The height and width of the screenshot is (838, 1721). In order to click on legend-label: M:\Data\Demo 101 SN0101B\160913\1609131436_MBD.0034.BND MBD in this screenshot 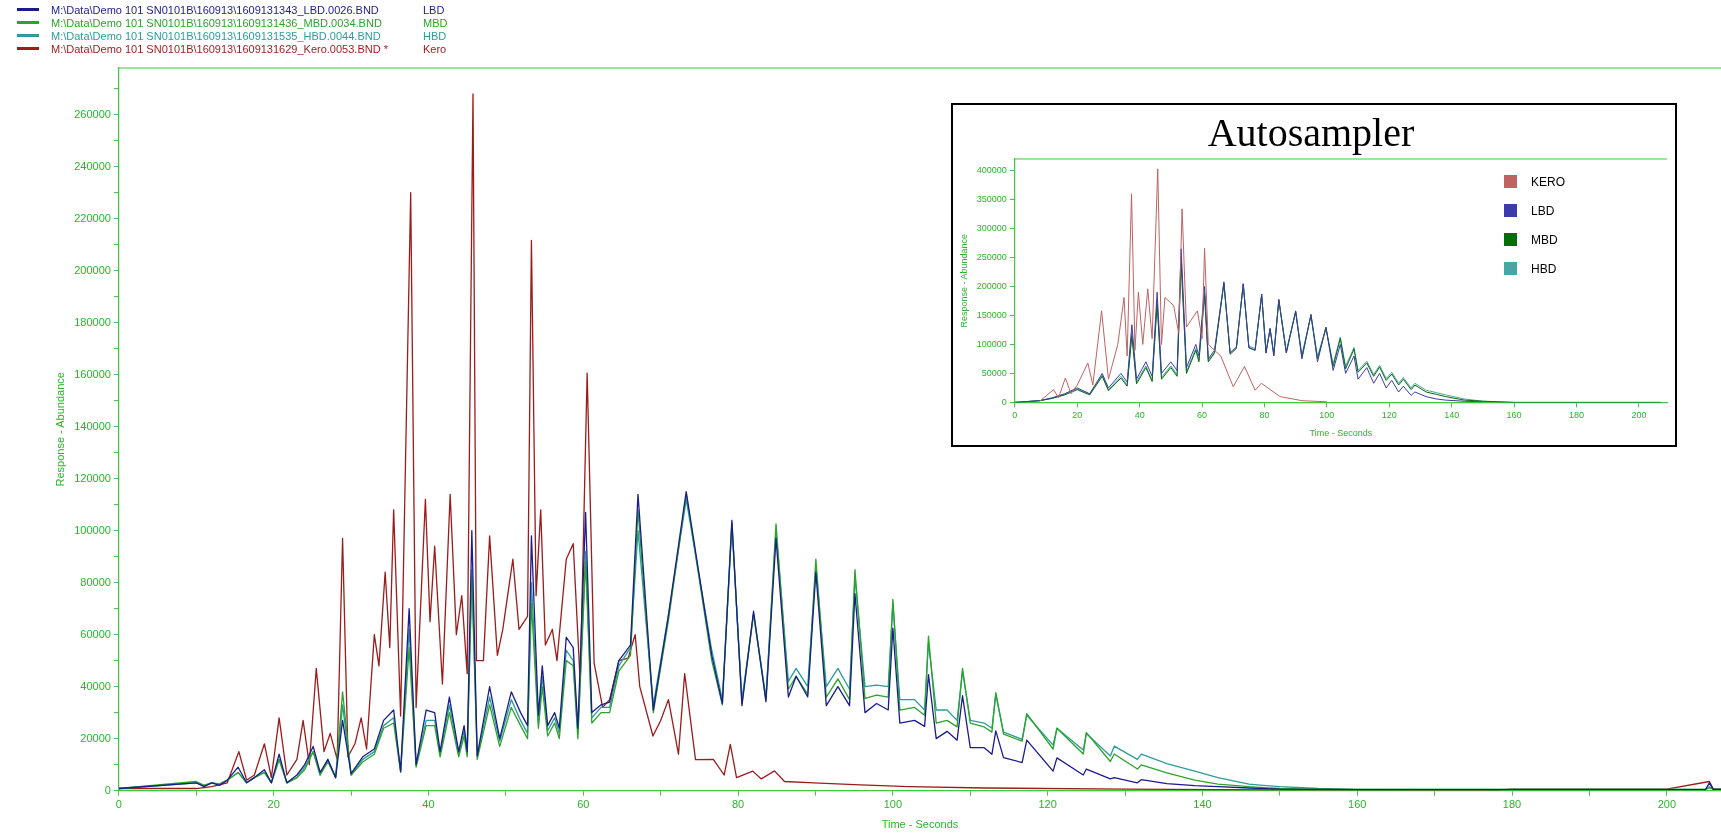, I will do `click(249, 22)`.